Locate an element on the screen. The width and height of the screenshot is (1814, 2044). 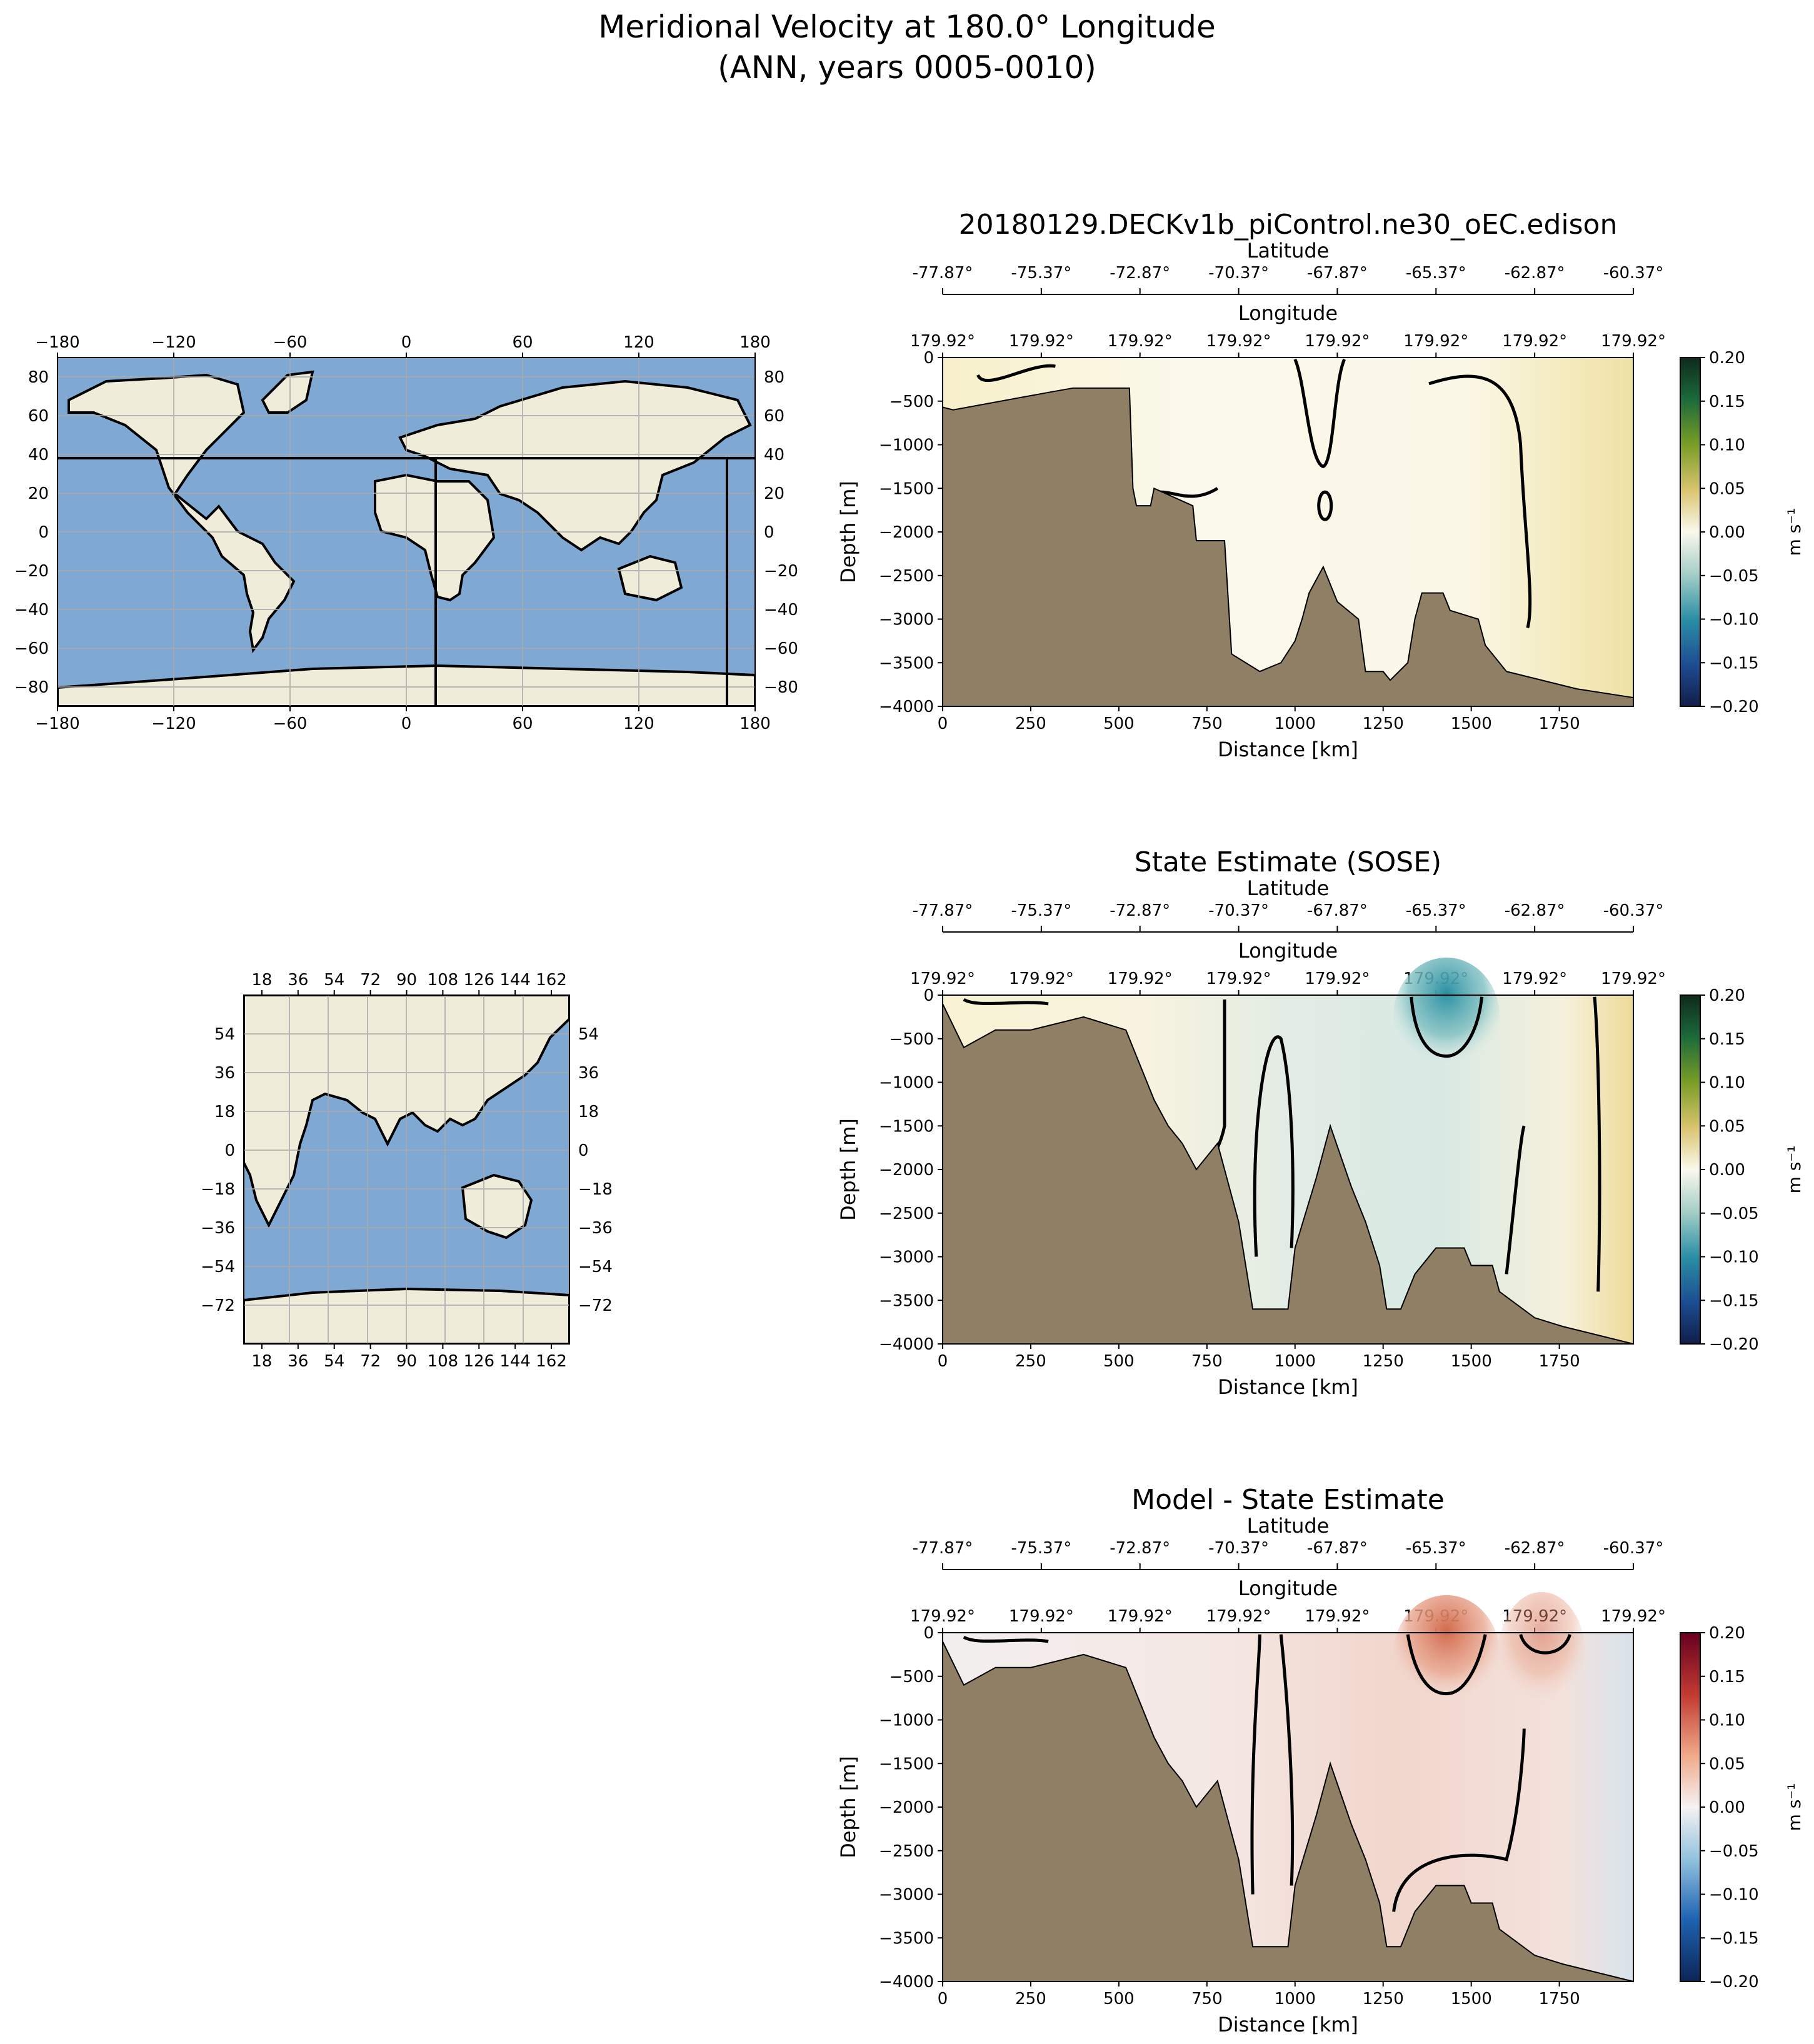
x-tick-label: 250 is located at coordinates (1030, 723).